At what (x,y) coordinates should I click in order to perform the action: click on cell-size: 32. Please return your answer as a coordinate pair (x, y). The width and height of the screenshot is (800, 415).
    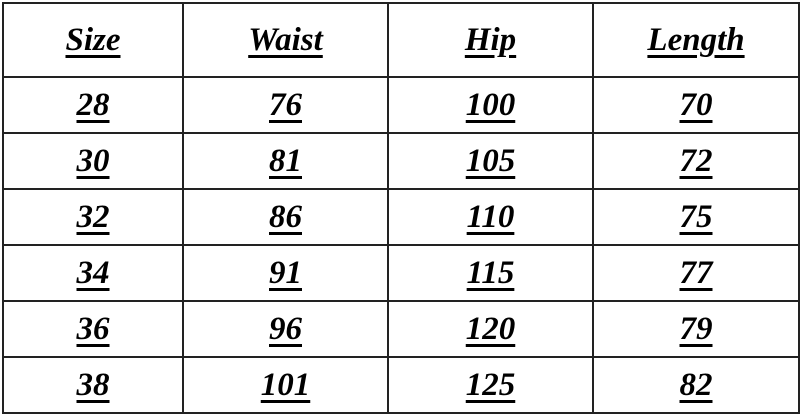
    Looking at the image, I should click on (93, 217).